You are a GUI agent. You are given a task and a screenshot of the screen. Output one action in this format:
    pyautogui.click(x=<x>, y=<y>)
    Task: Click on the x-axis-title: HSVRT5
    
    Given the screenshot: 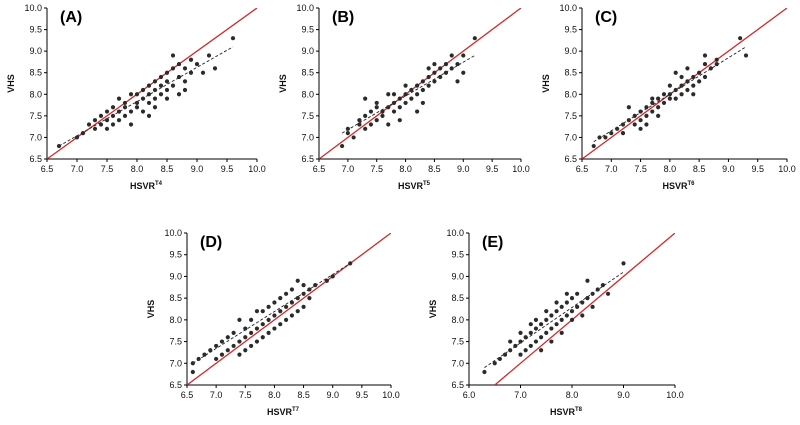 What is the action you would take?
    pyautogui.click(x=414, y=186)
    